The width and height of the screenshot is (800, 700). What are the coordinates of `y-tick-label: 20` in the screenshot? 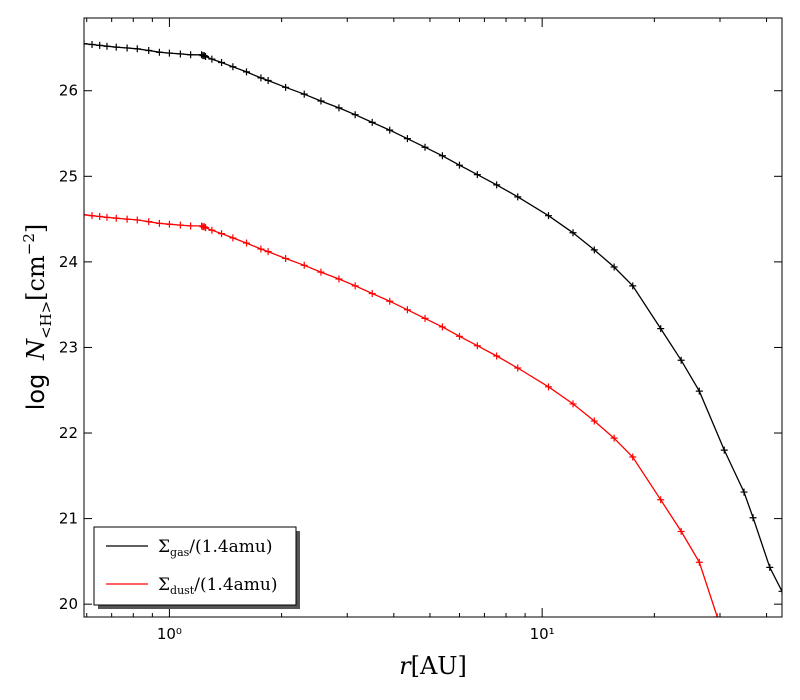 It's located at (68, 604).